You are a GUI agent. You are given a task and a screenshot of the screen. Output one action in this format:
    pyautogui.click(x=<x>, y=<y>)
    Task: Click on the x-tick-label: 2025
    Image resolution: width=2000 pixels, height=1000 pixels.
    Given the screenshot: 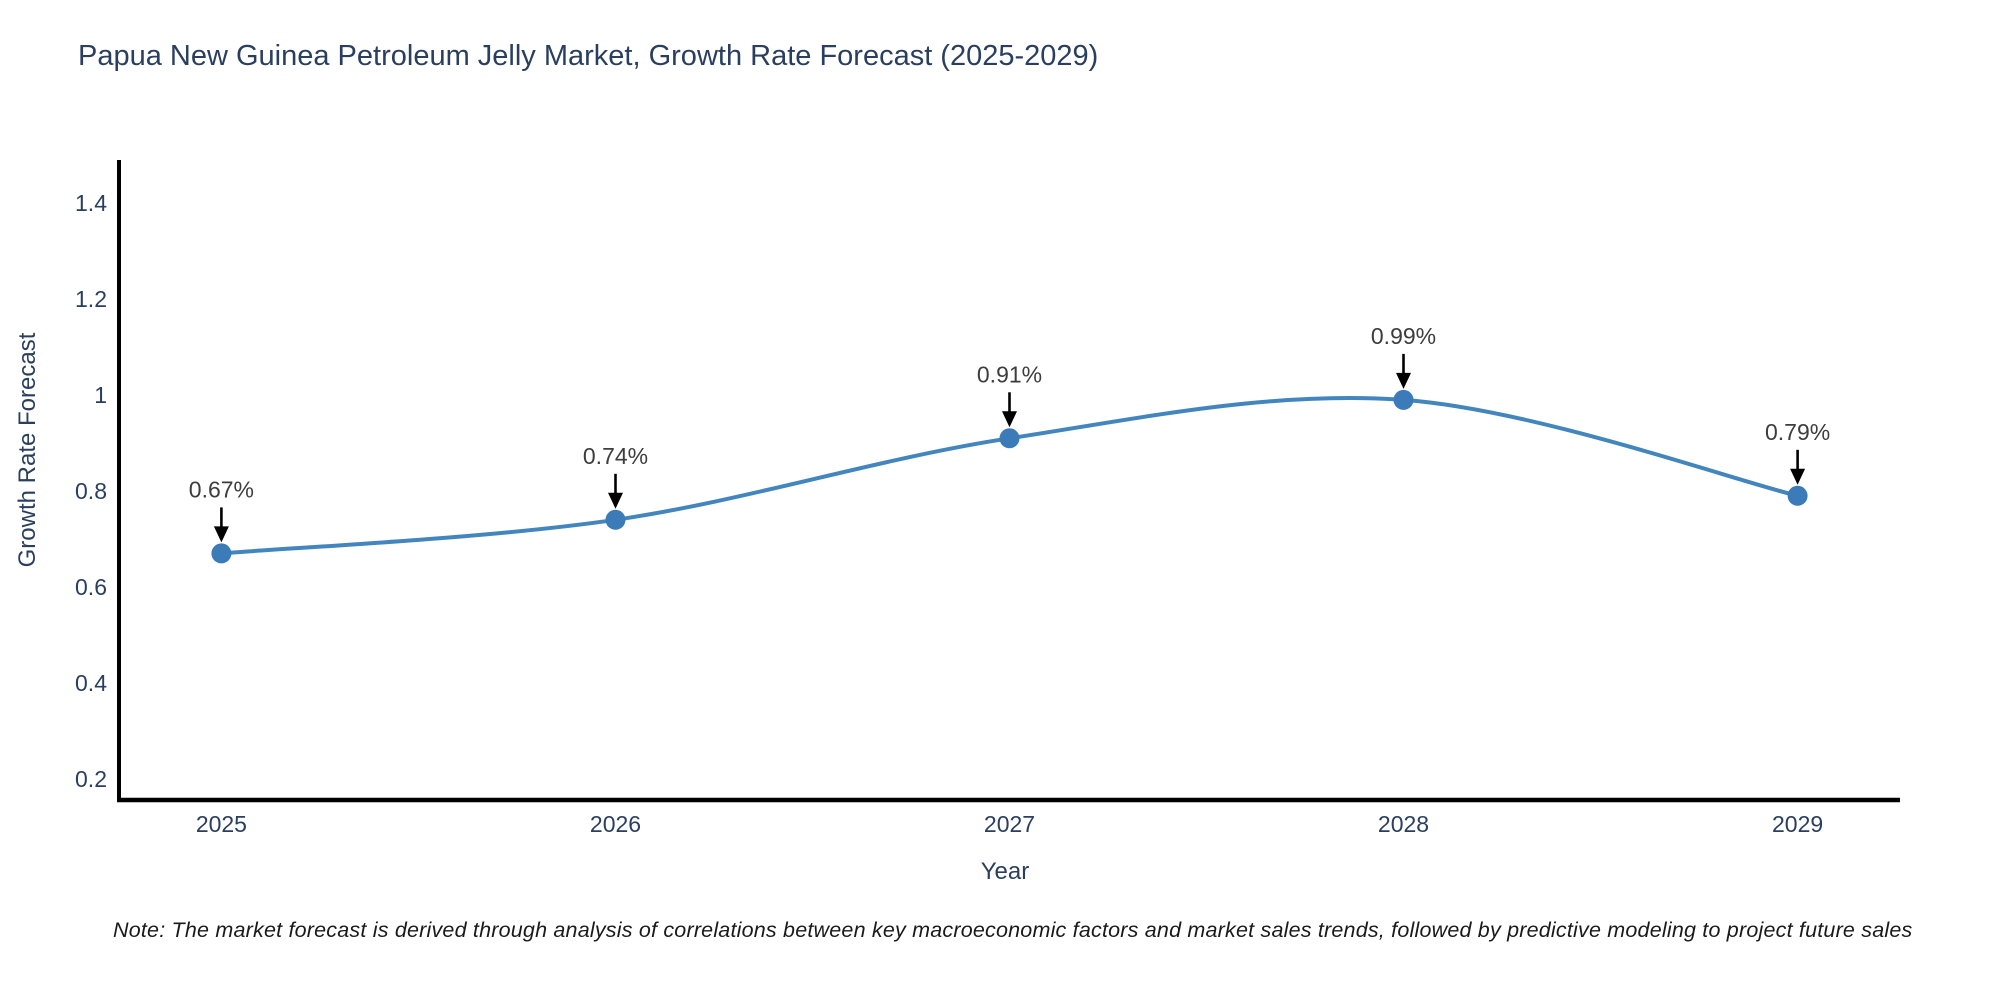 What is the action you would take?
    pyautogui.click(x=221, y=824)
    